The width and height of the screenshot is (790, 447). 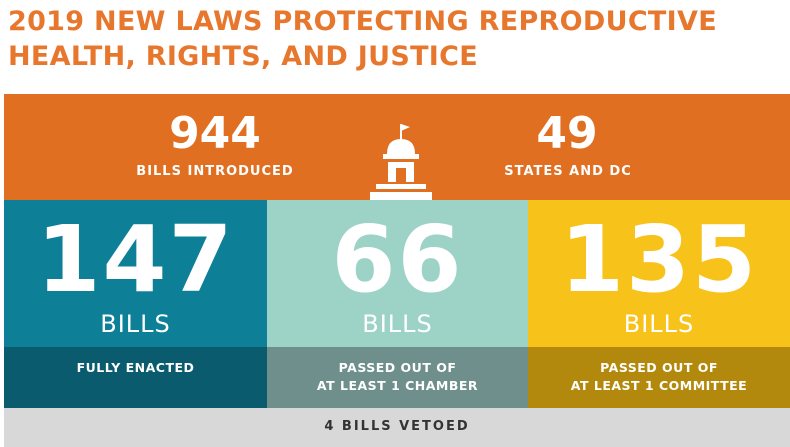 What do you see at coordinates (659, 367) in the screenshot?
I see `committee-caption-line-1: PASSED OUT OF` at bounding box center [659, 367].